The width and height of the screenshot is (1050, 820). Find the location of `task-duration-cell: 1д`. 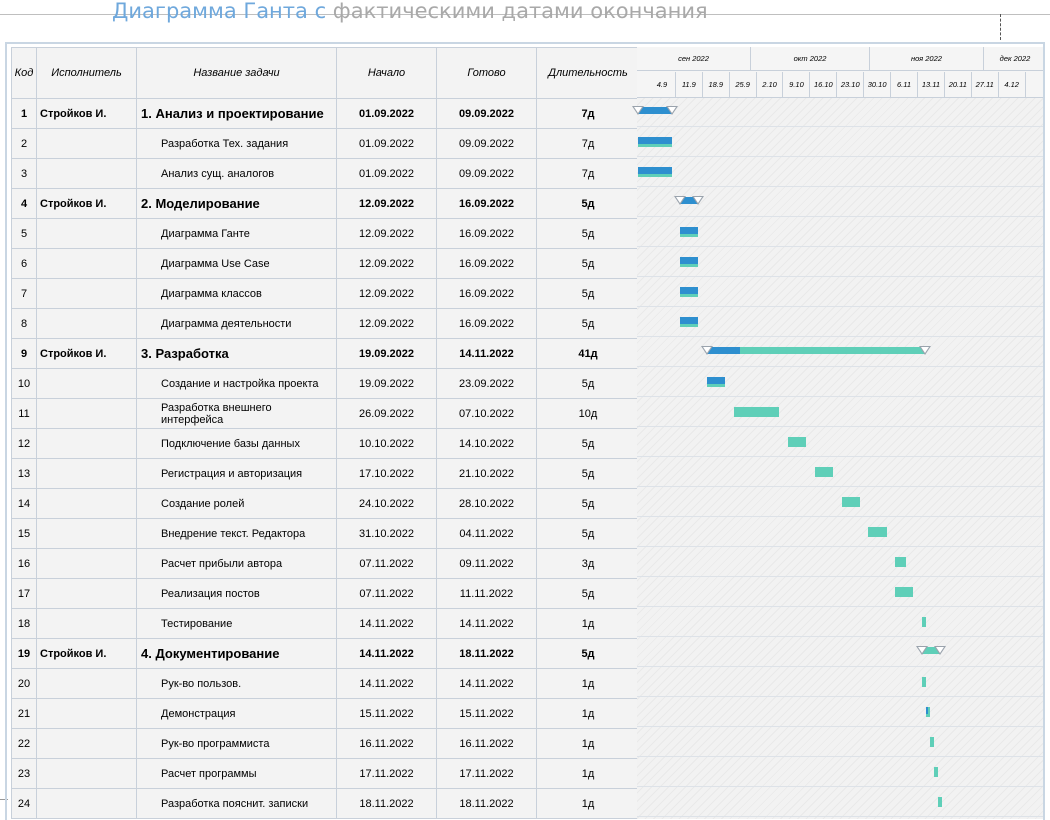

task-duration-cell: 1д is located at coordinates (588, 743).